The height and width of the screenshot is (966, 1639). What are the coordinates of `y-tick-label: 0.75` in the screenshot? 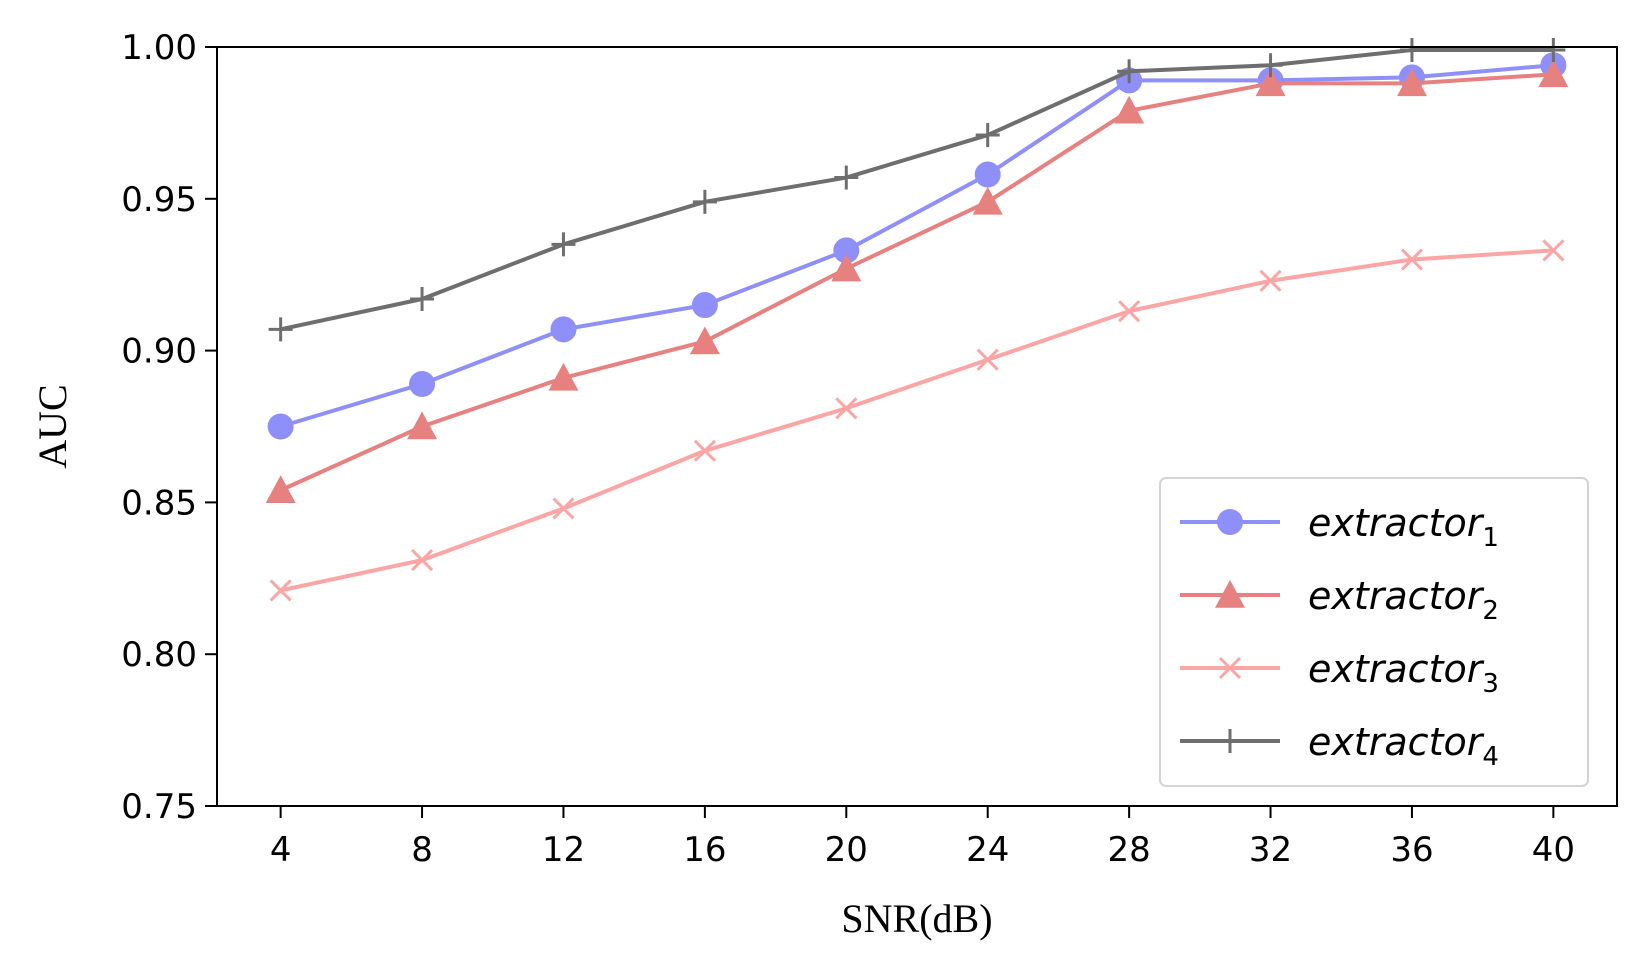 It's located at (159, 807).